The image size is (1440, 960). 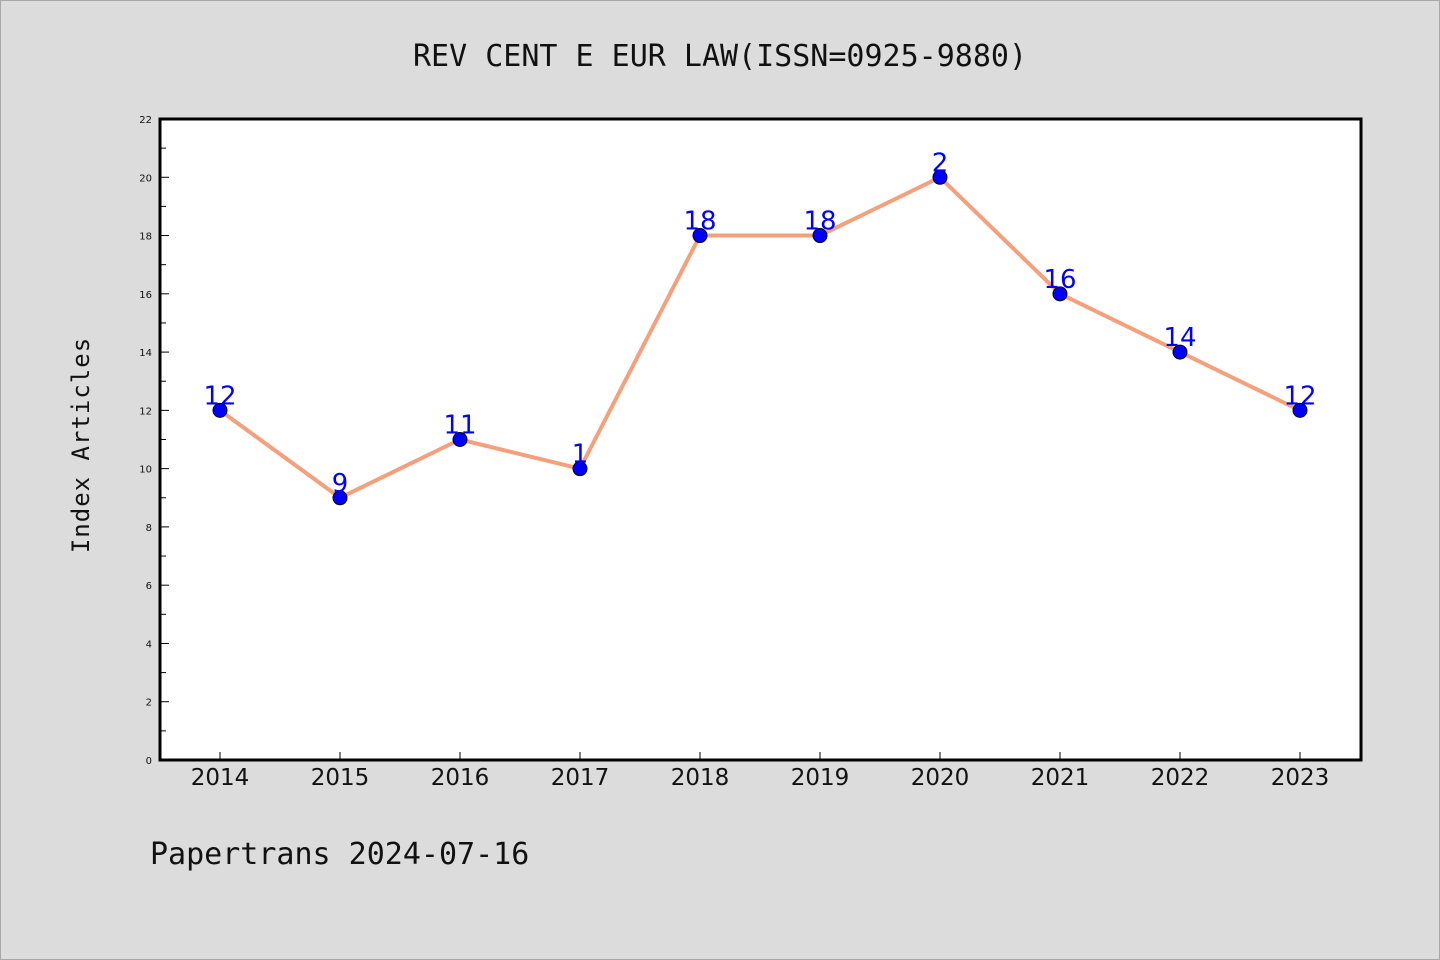 What do you see at coordinates (145, 353) in the screenshot?
I see `y-tick-label: 14` at bounding box center [145, 353].